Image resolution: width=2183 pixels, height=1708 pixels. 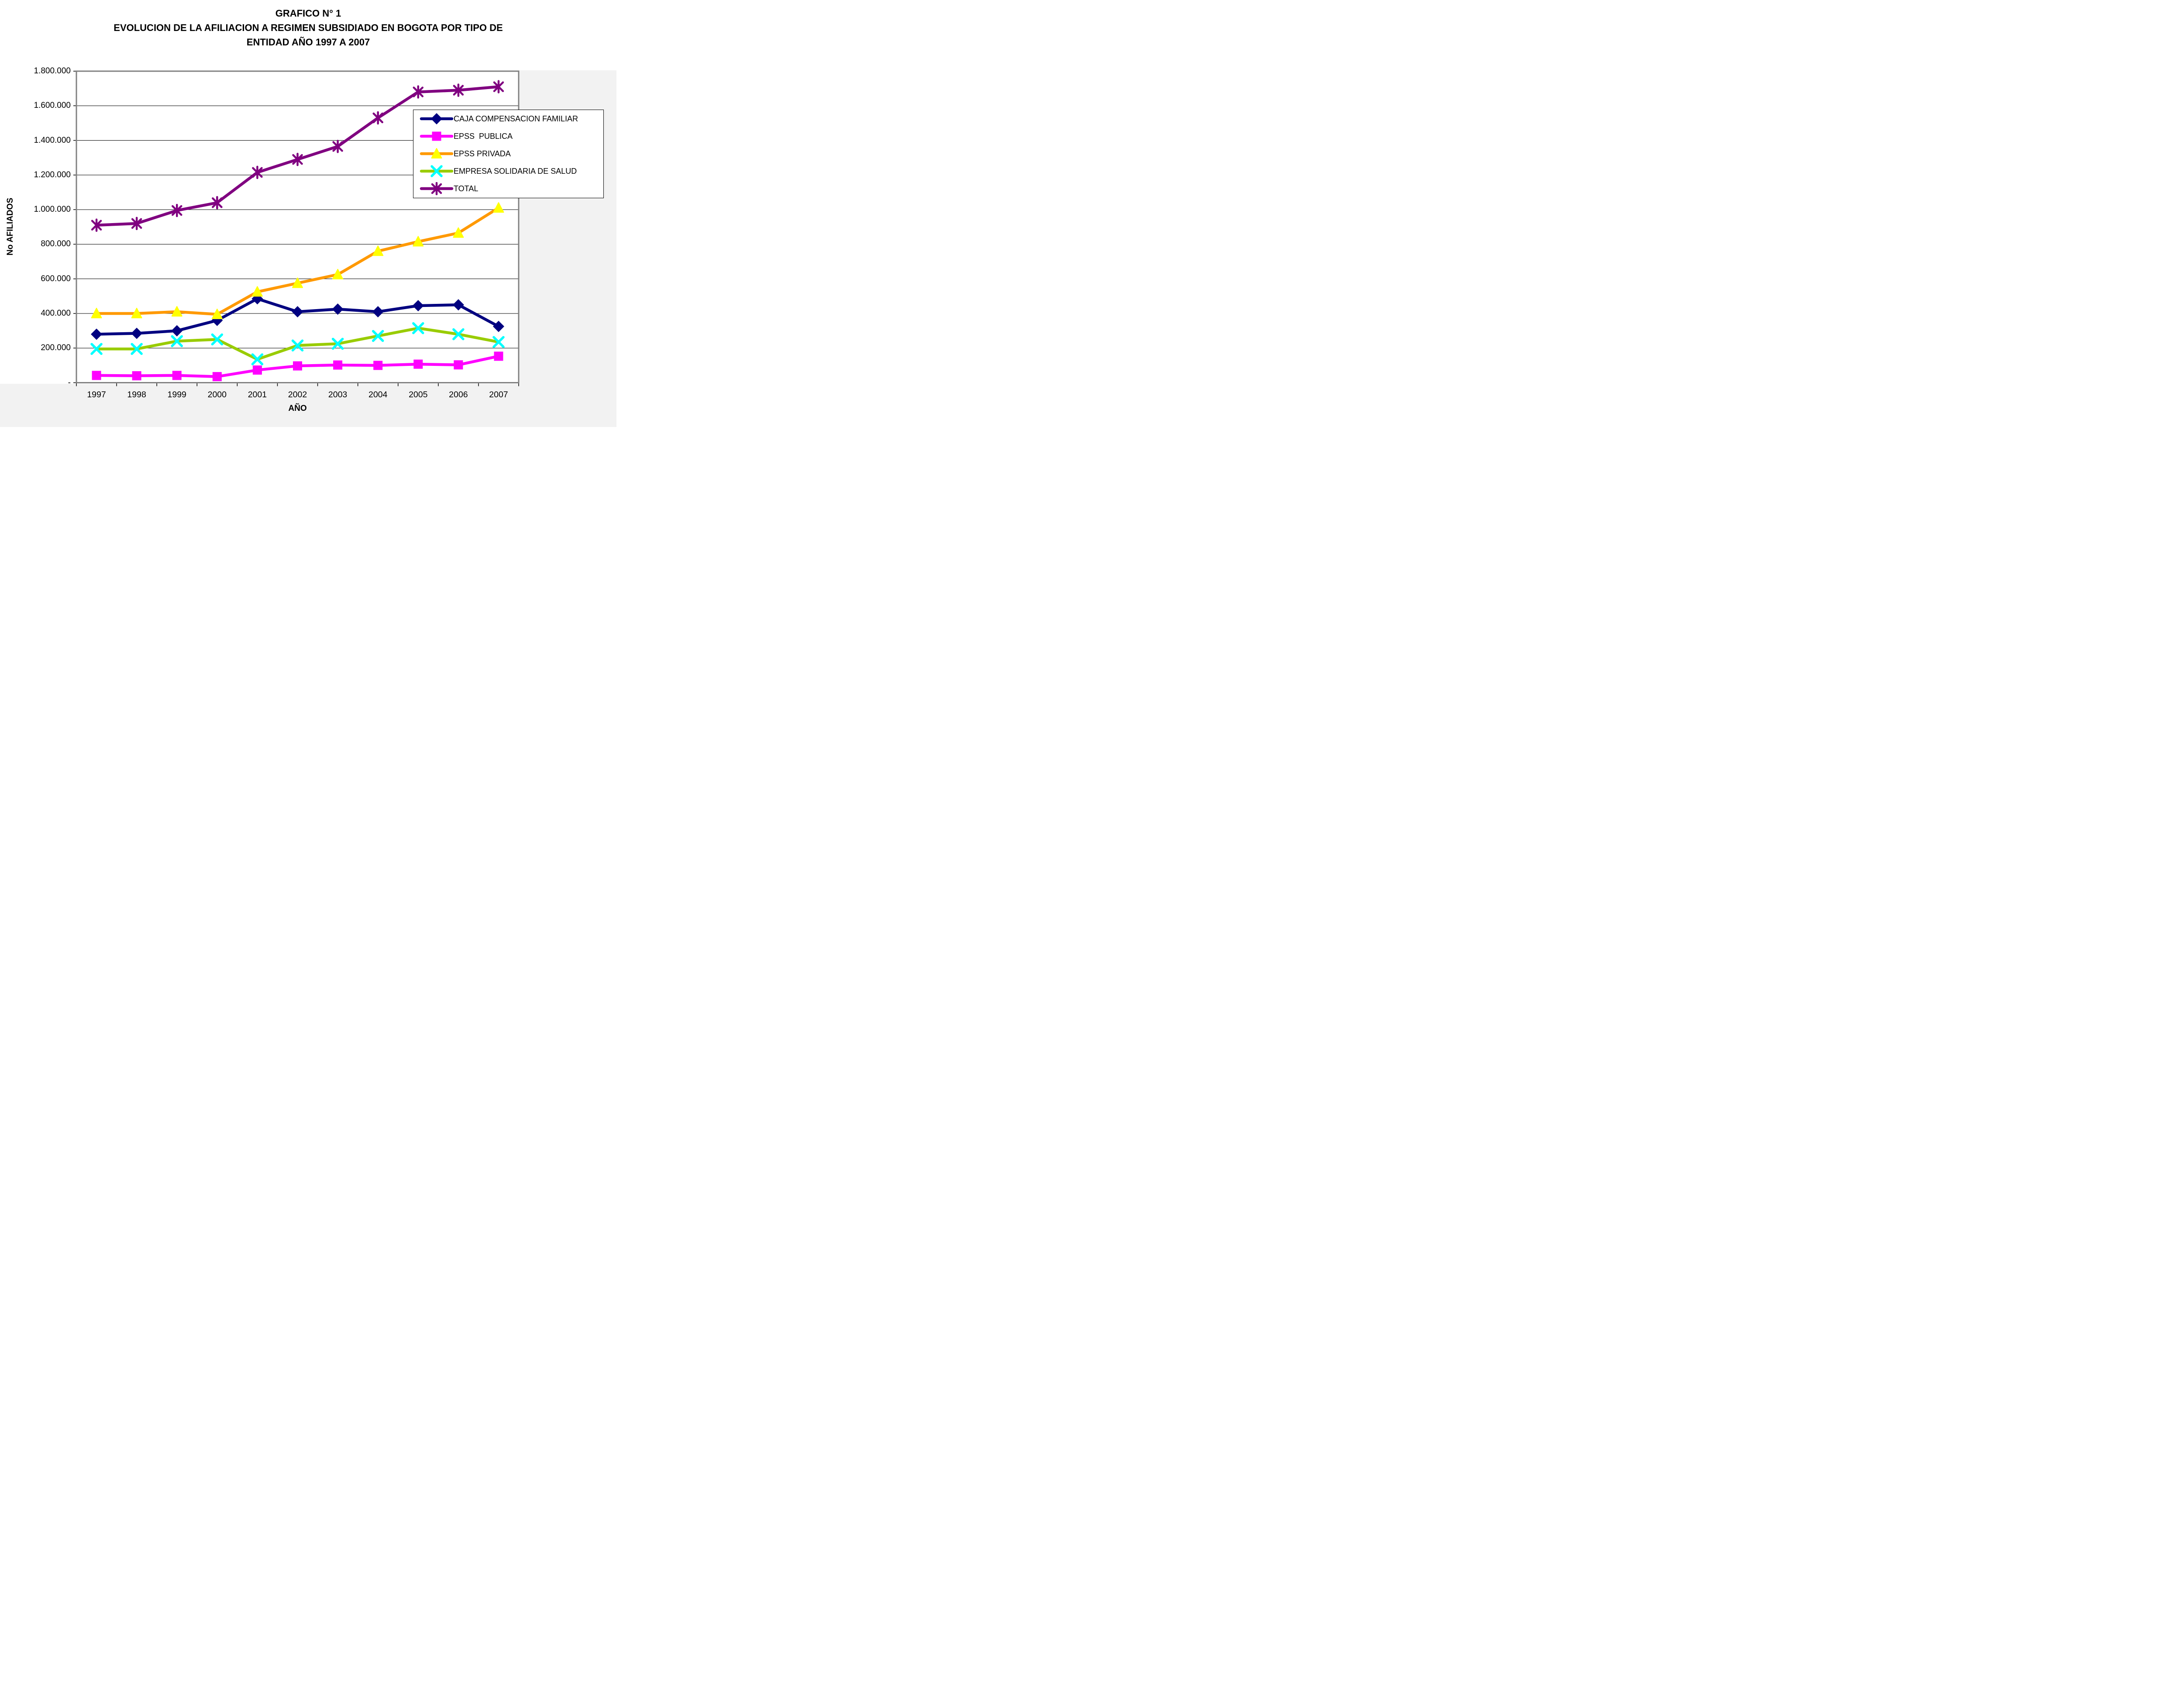 I want to click on legend-item-epss-privada: EPSS PRIVADA, so click(x=508, y=153).